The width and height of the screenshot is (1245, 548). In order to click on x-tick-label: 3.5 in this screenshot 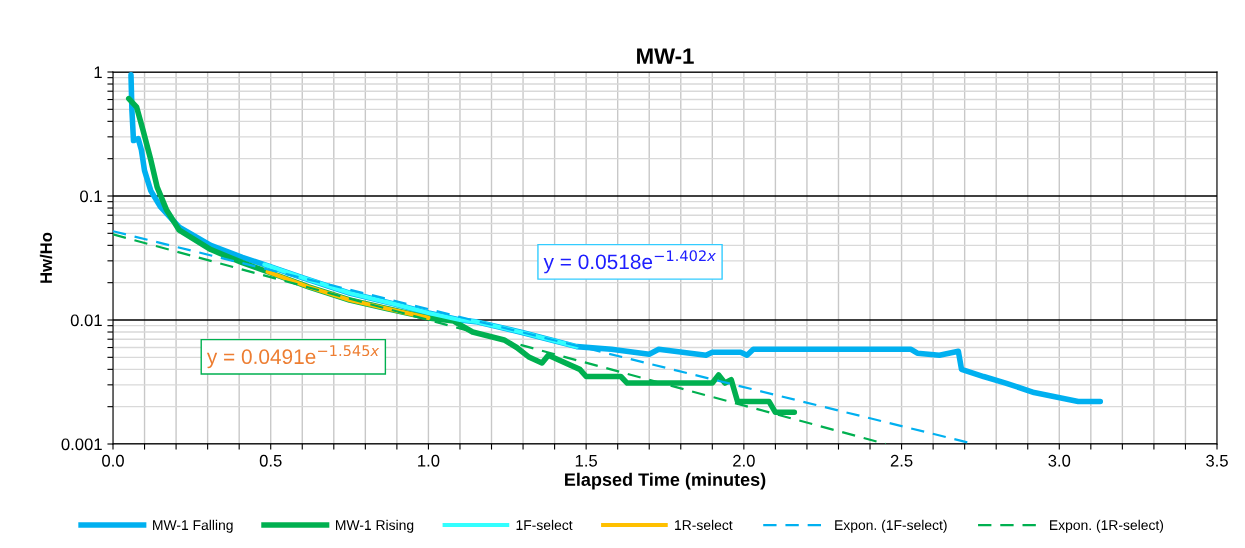, I will do `click(1217, 460)`.